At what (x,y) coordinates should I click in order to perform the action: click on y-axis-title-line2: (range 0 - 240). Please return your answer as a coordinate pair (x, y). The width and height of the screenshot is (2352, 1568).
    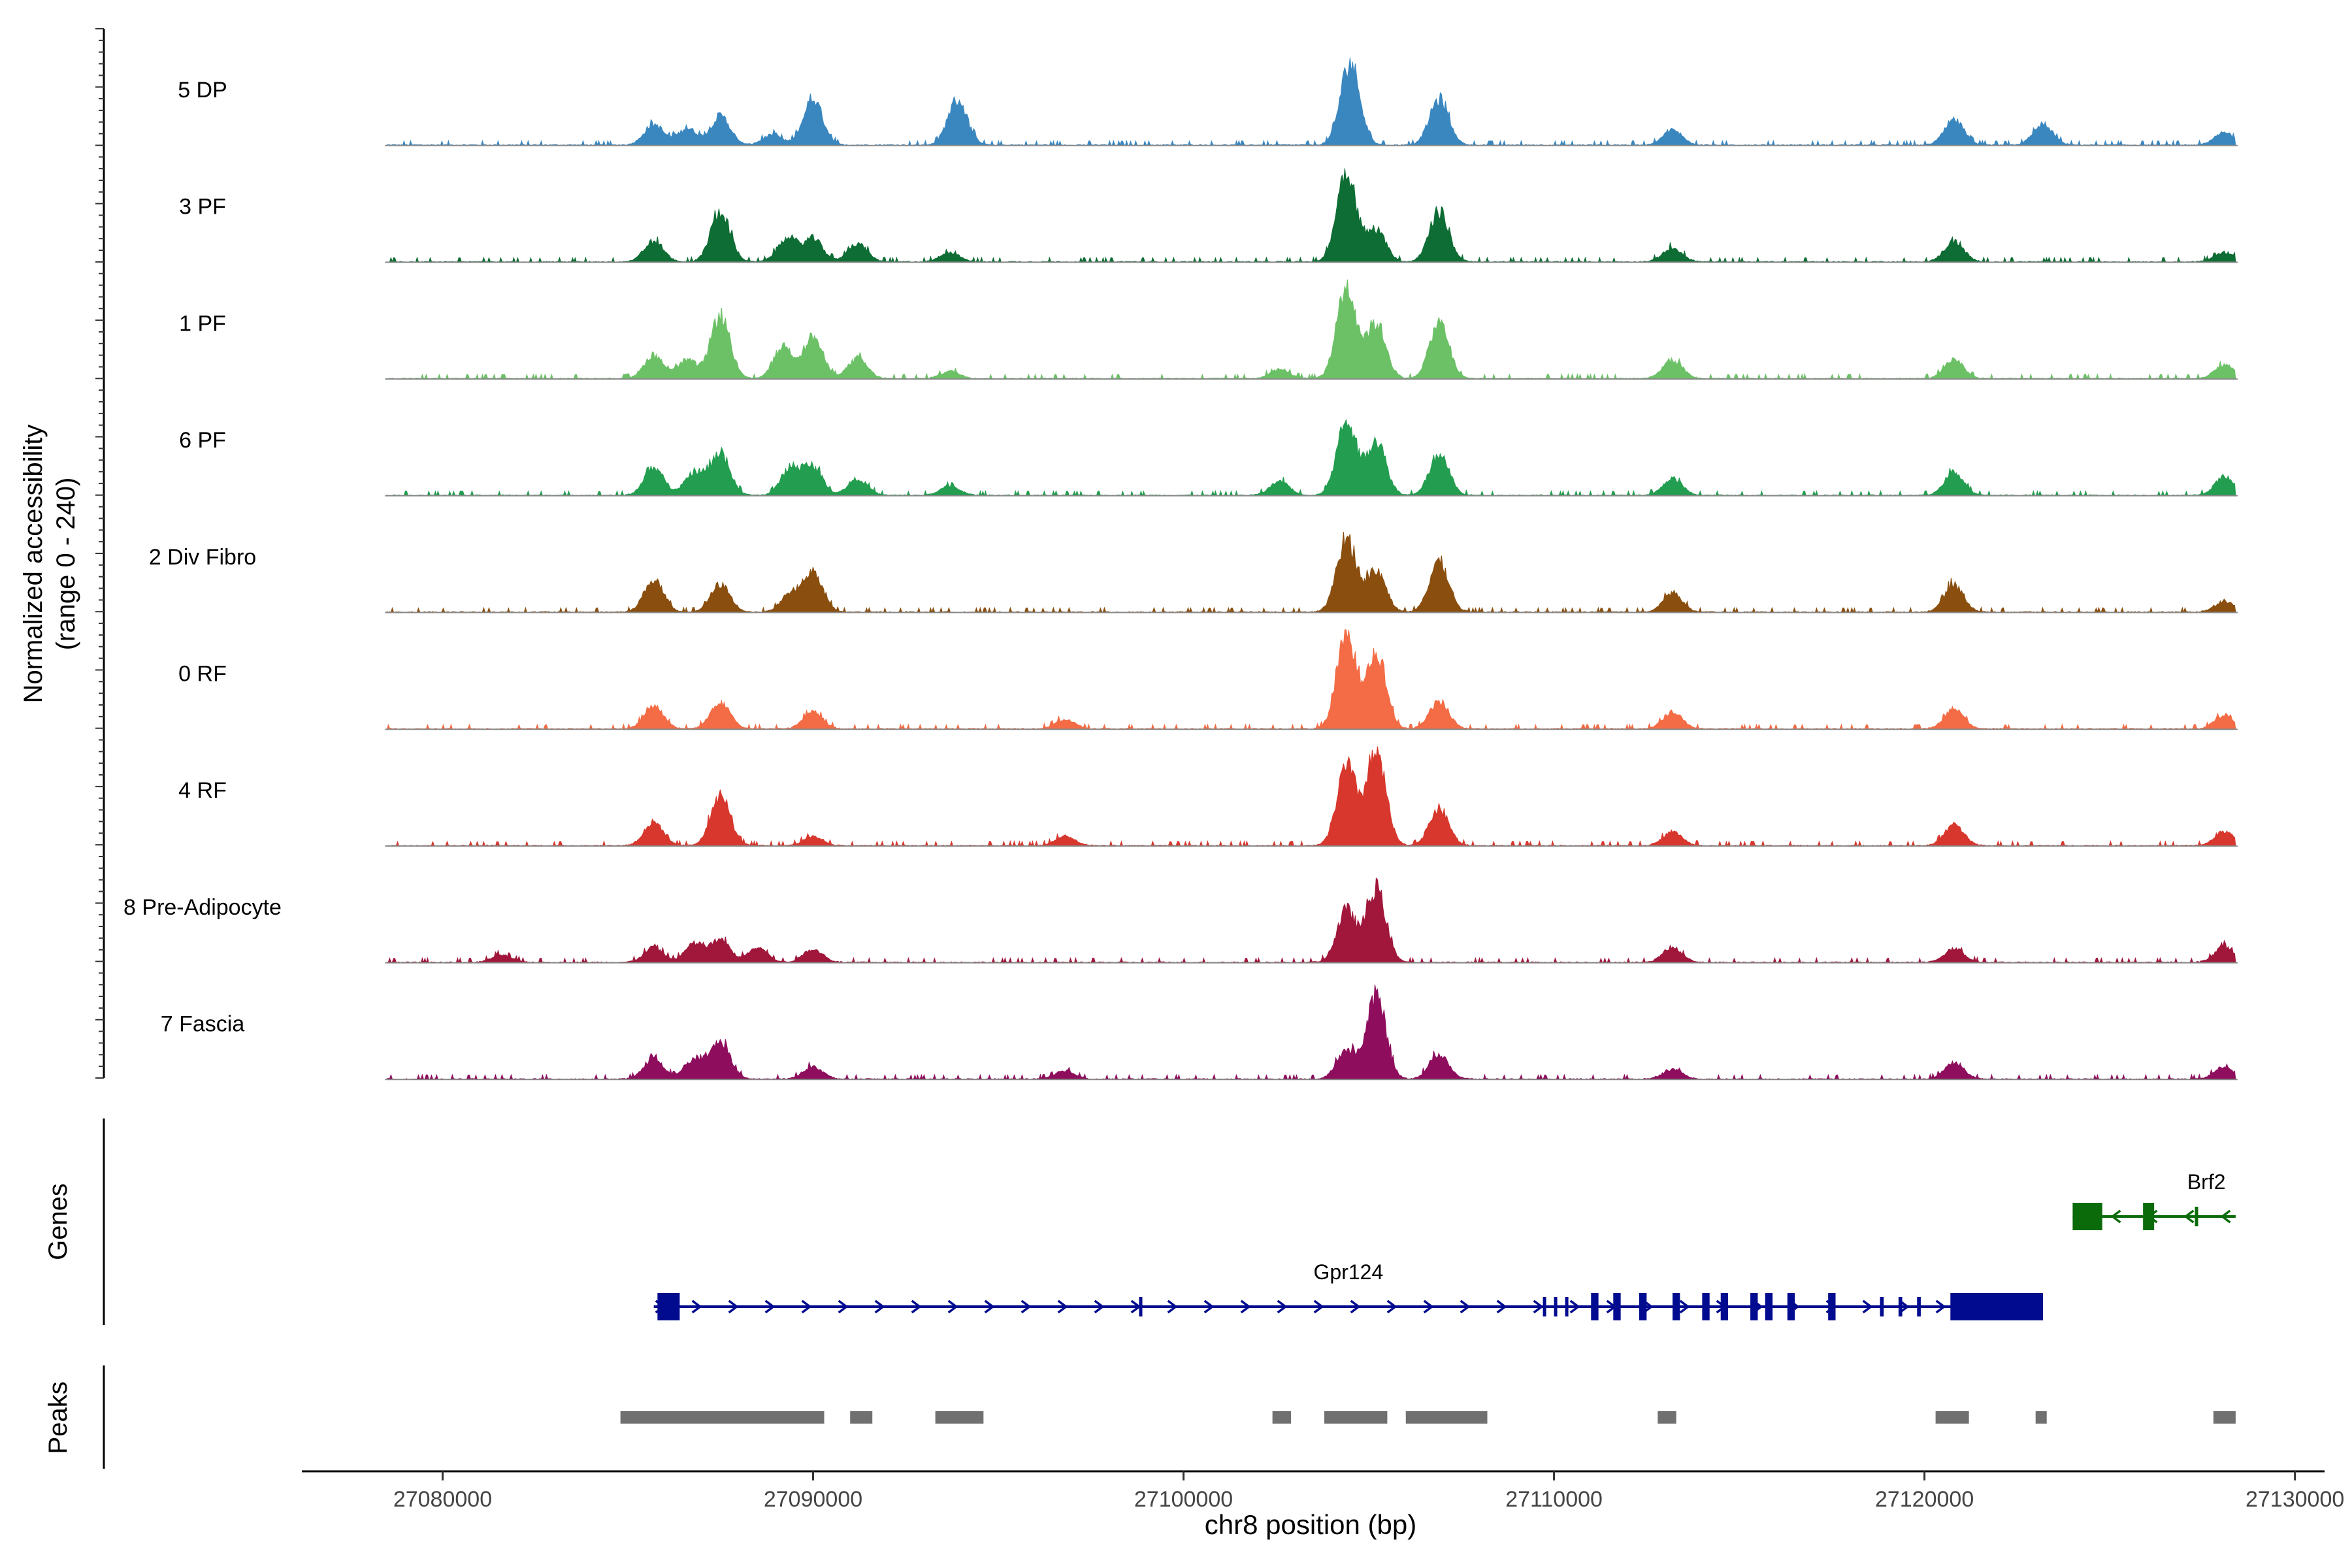
    Looking at the image, I should click on (66, 564).